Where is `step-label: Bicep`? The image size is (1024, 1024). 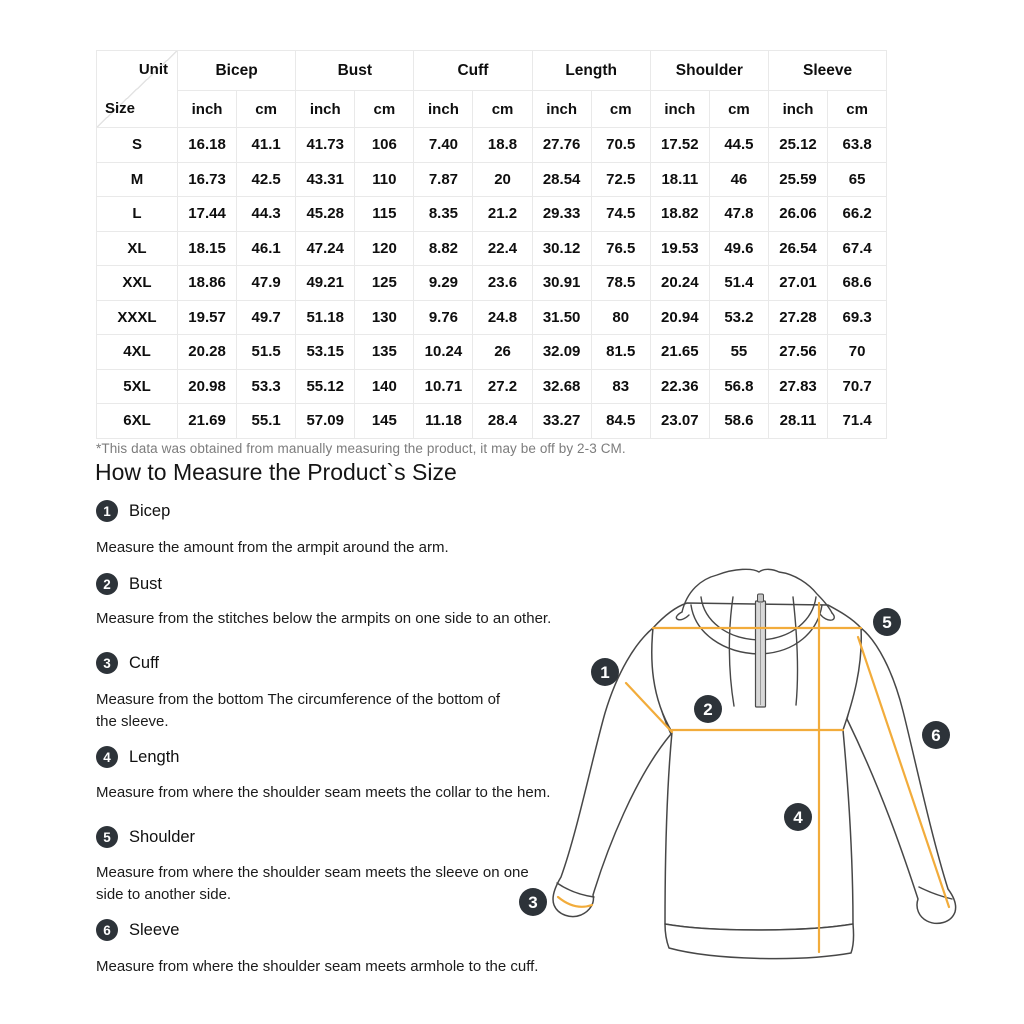 step-label: Bicep is located at coordinates (150, 510).